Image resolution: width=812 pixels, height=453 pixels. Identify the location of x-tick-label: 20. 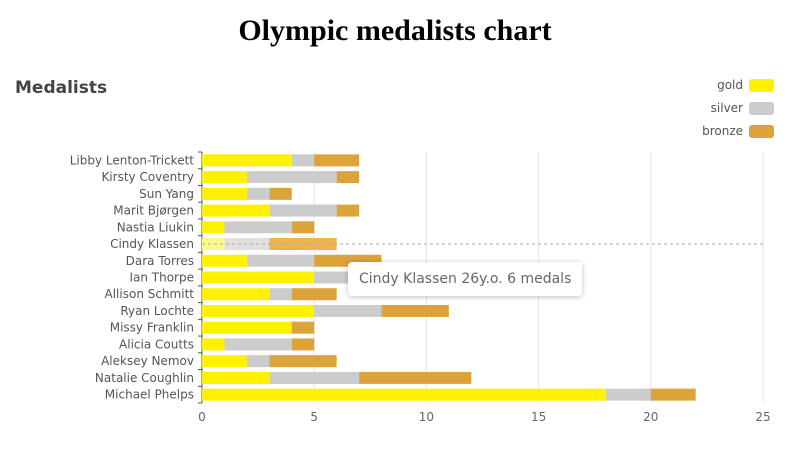
(650, 417).